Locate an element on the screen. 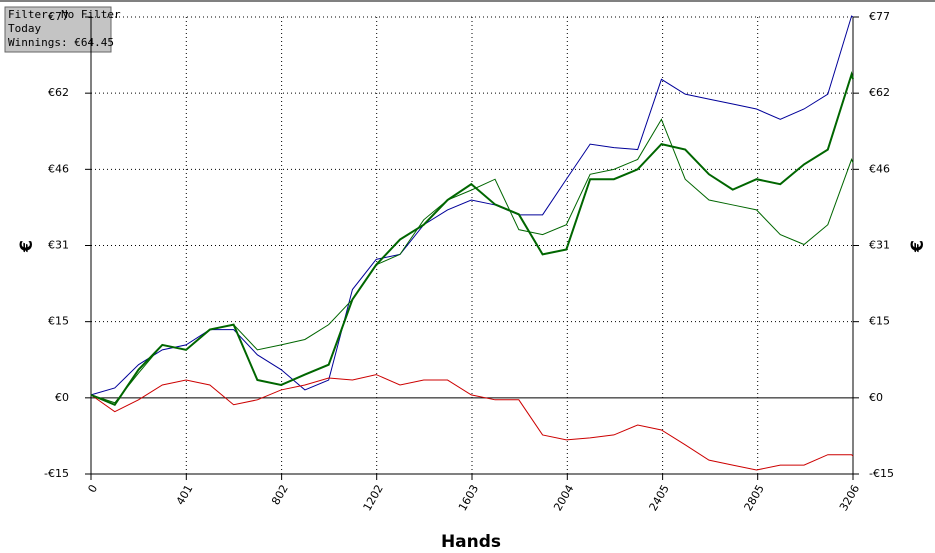 This screenshot has height=553, width=935. x-tick-label: 3206 is located at coordinates (849, 498).